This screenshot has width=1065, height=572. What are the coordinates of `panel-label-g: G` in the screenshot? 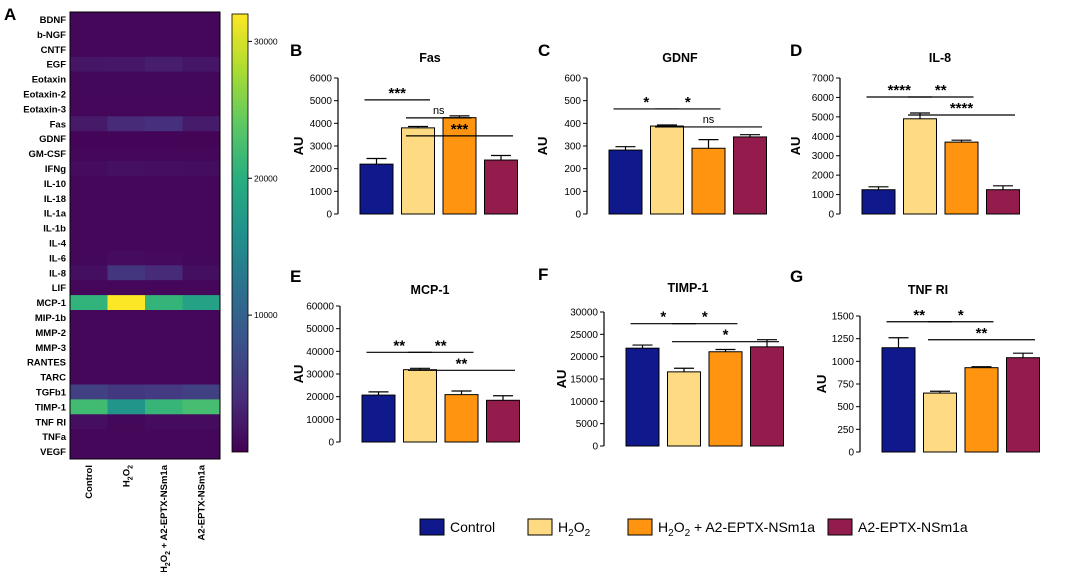 It's located at (796, 276).